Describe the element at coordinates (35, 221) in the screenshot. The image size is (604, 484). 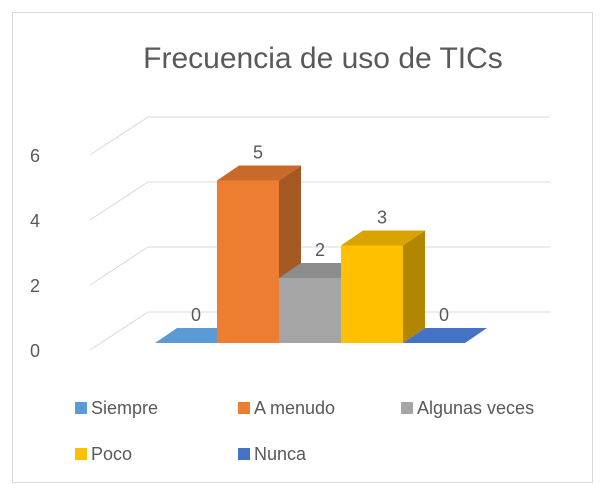
I see `y-tick-label: 4` at that location.